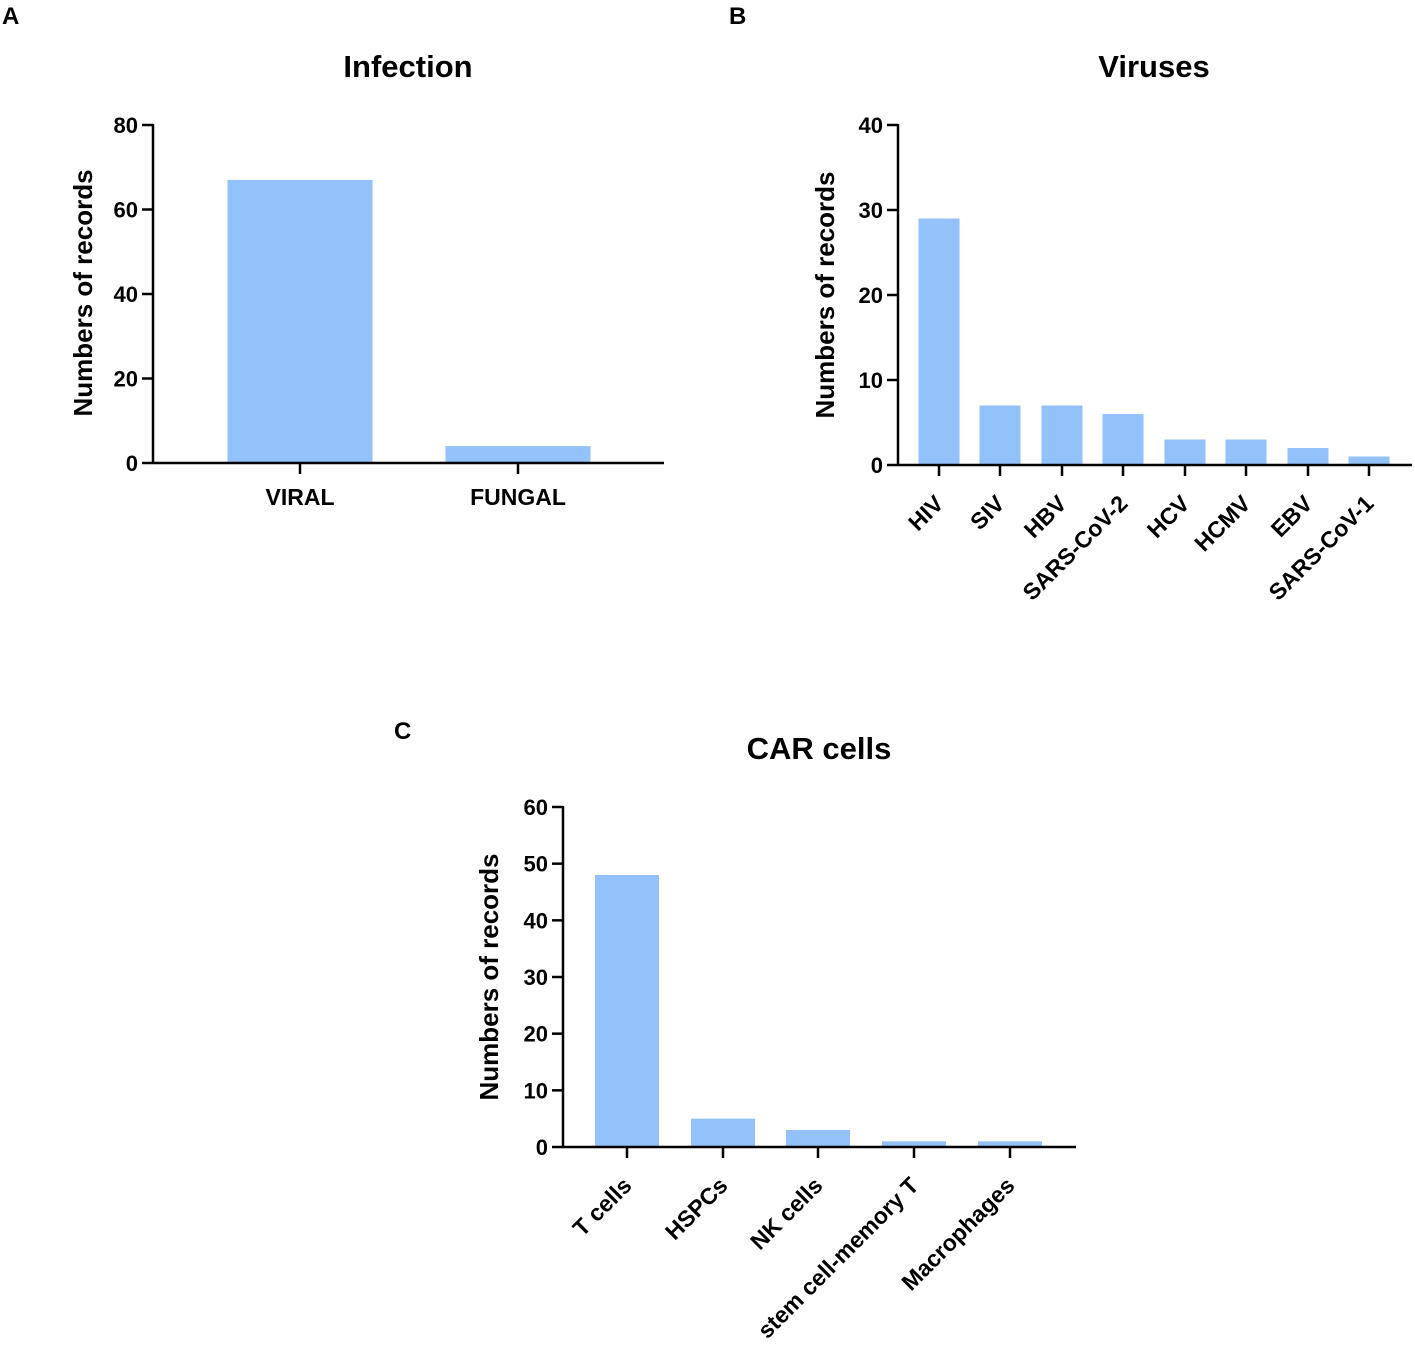  What do you see at coordinates (1045, 516) in the screenshot?
I see `x-tick-label: HBV` at bounding box center [1045, 516].